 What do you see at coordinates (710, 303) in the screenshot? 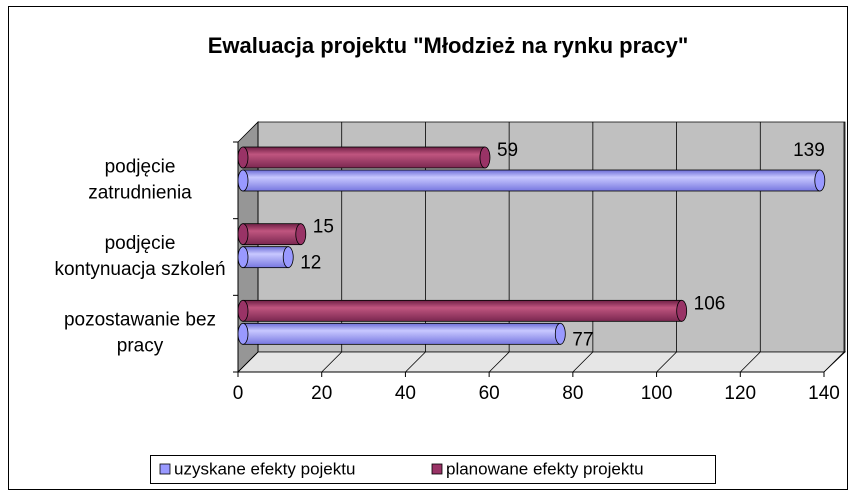
I see `data-label: 106` at bounding box center [710, 303].